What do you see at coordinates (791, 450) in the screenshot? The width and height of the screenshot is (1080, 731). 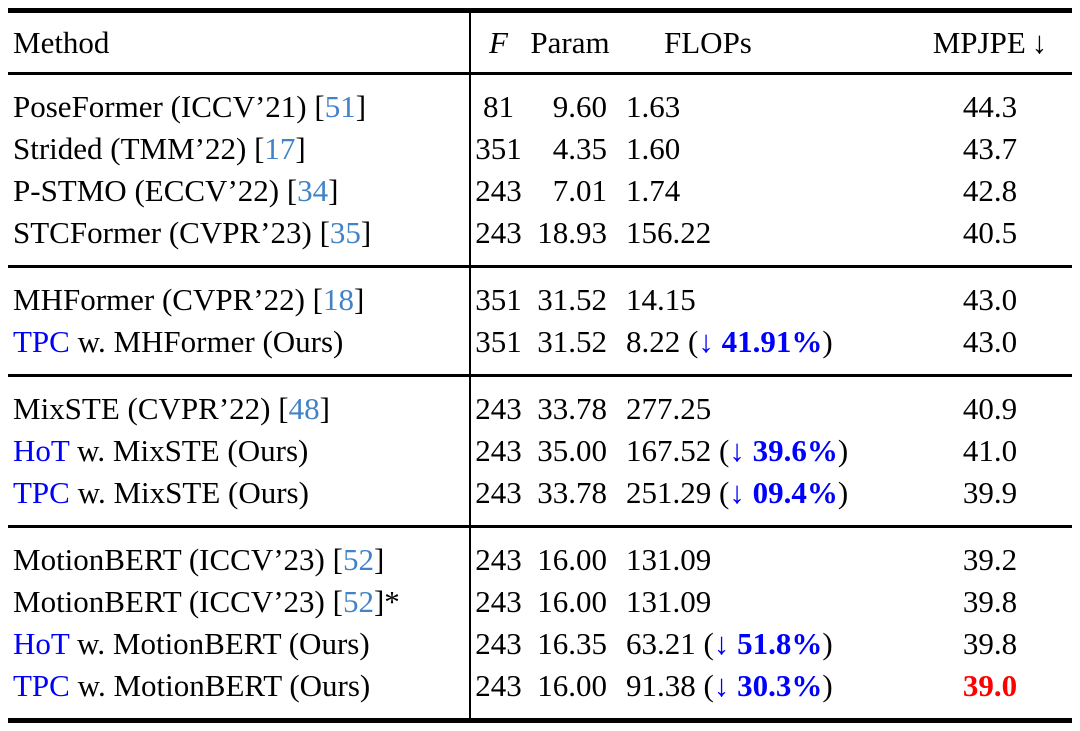 I see `flops-drop-percent: 39.6%` at bounding box center [791, 450].